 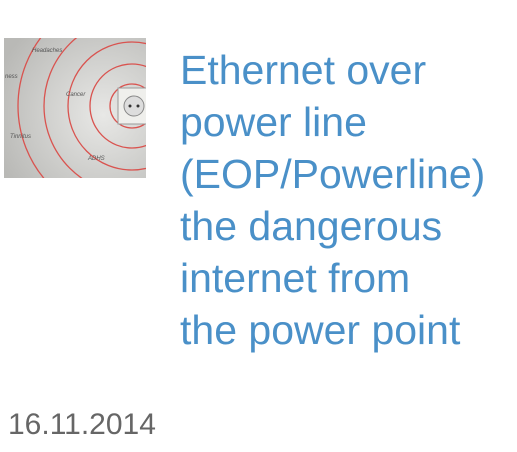 I want to click on title-line: power line, so click(x=273, y=122).